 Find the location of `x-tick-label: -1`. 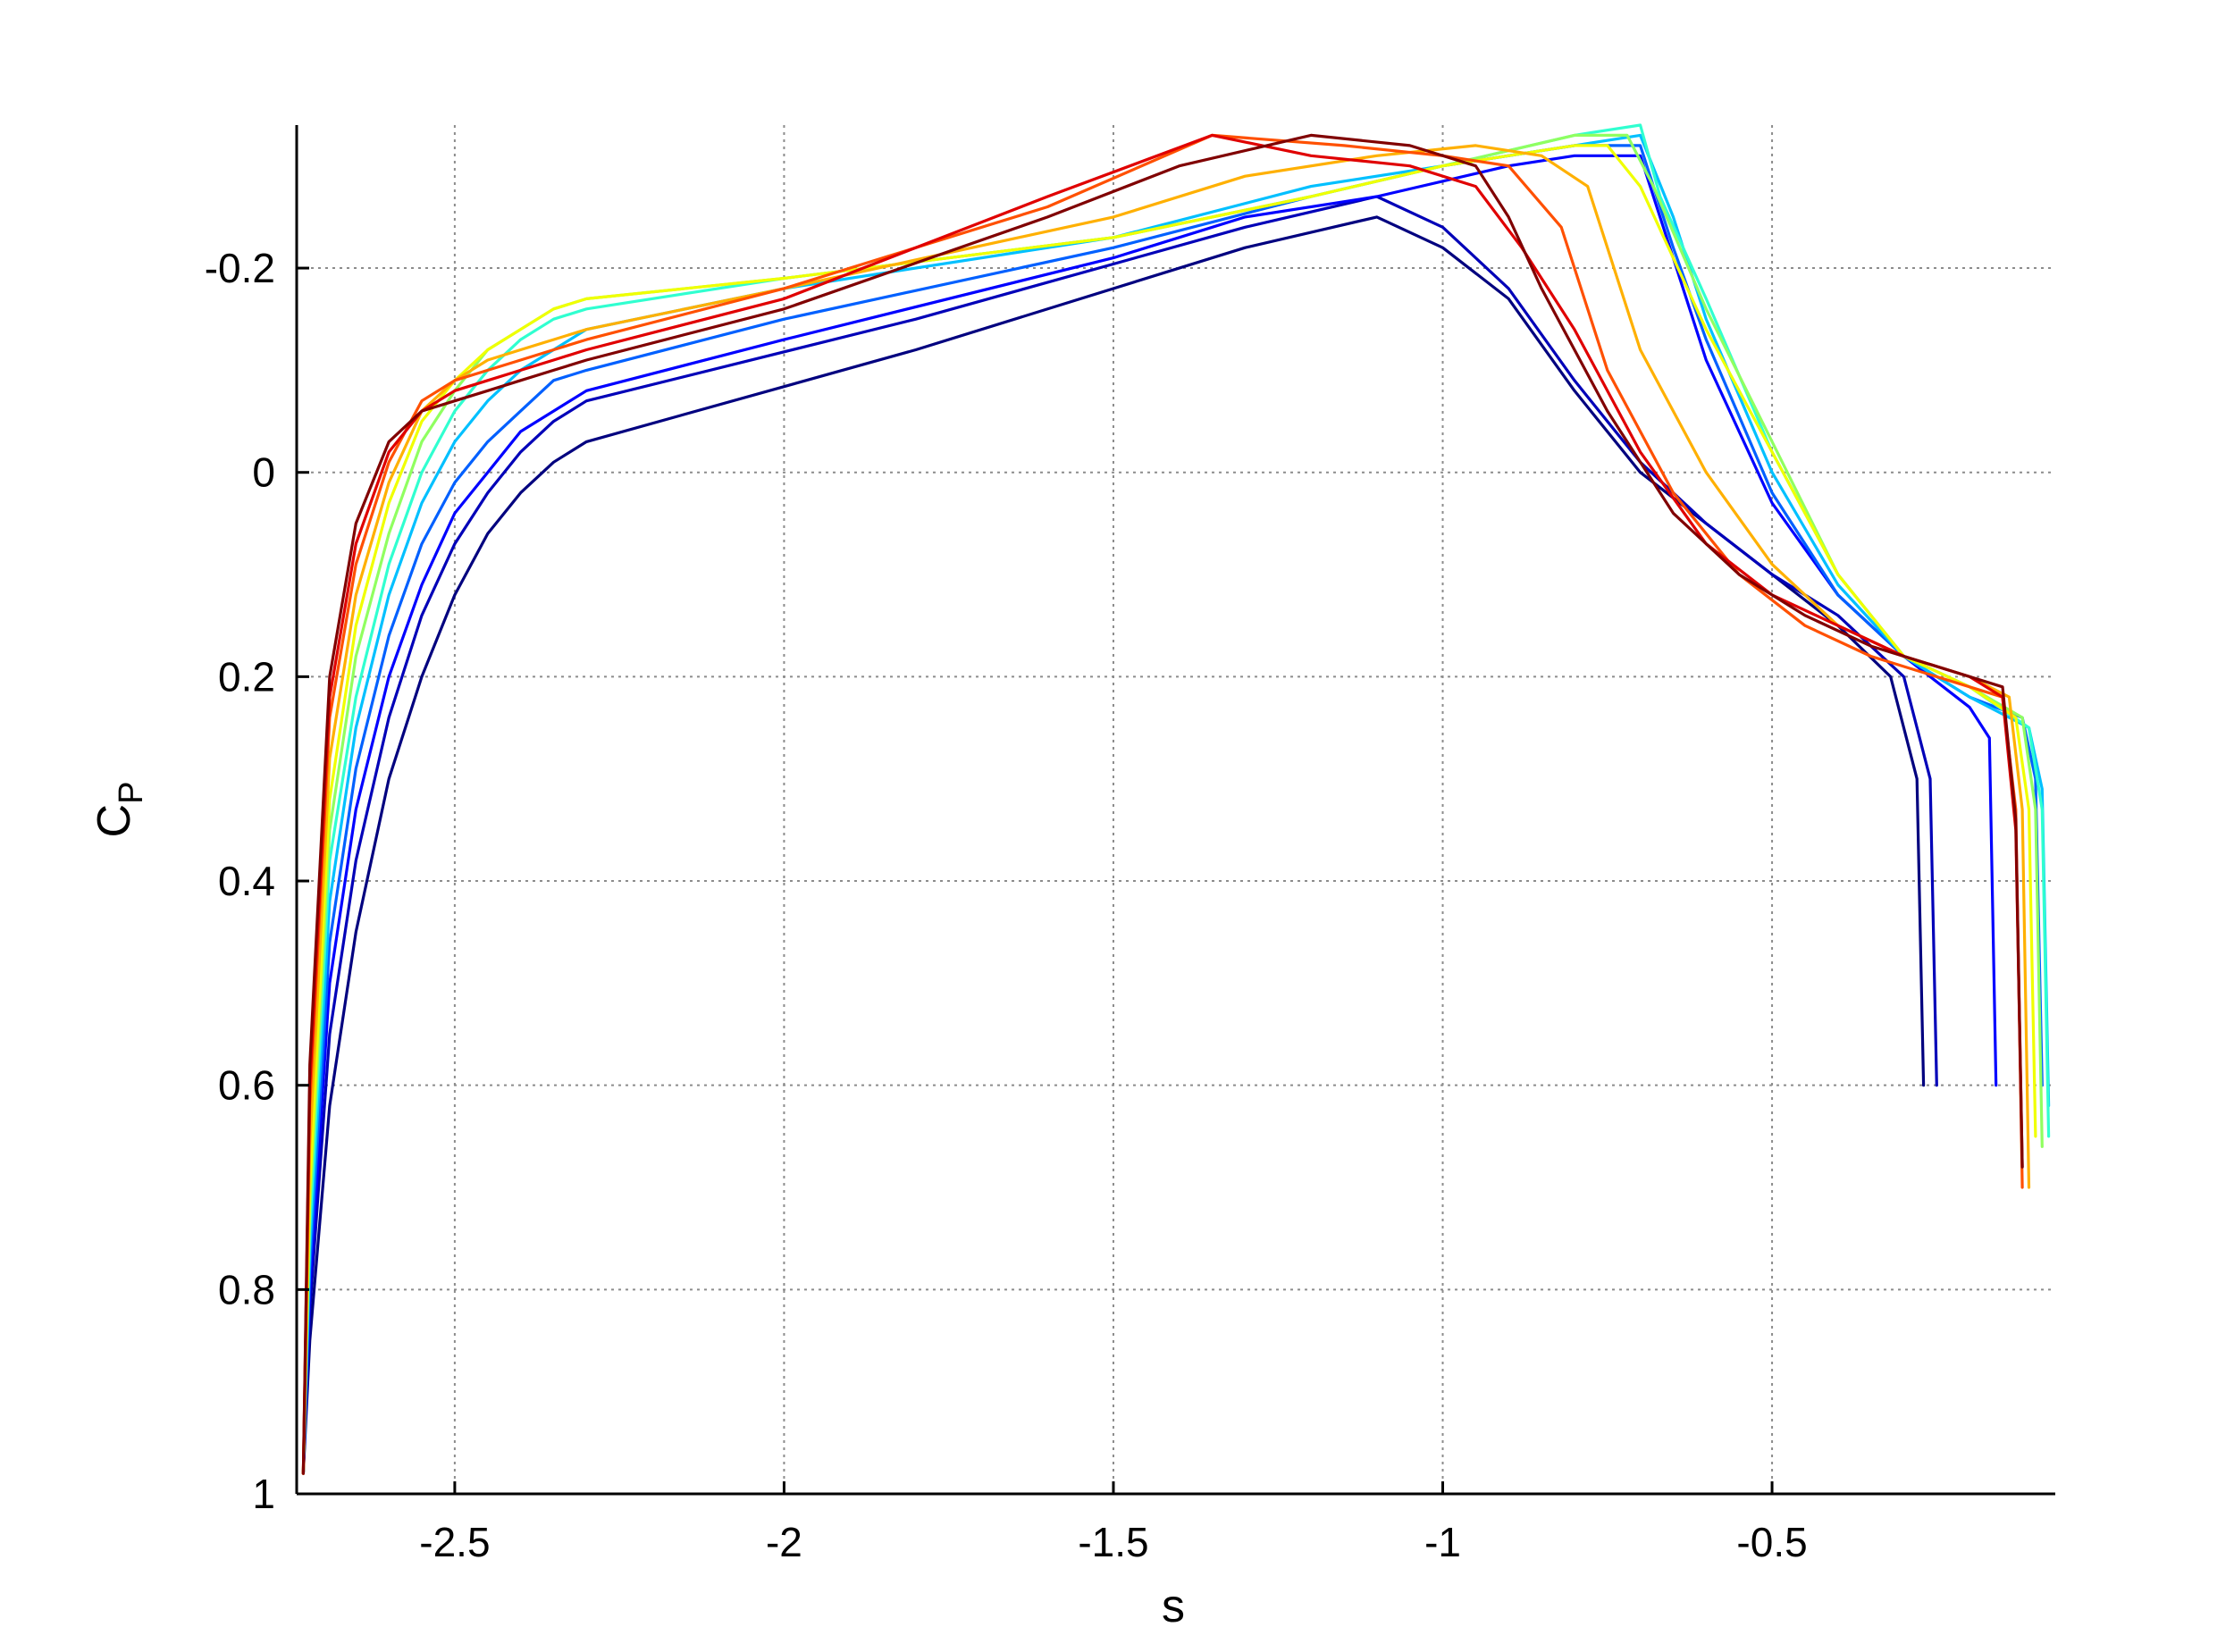

x-tick-label: -1 is located at coordinates (1442, 1542).